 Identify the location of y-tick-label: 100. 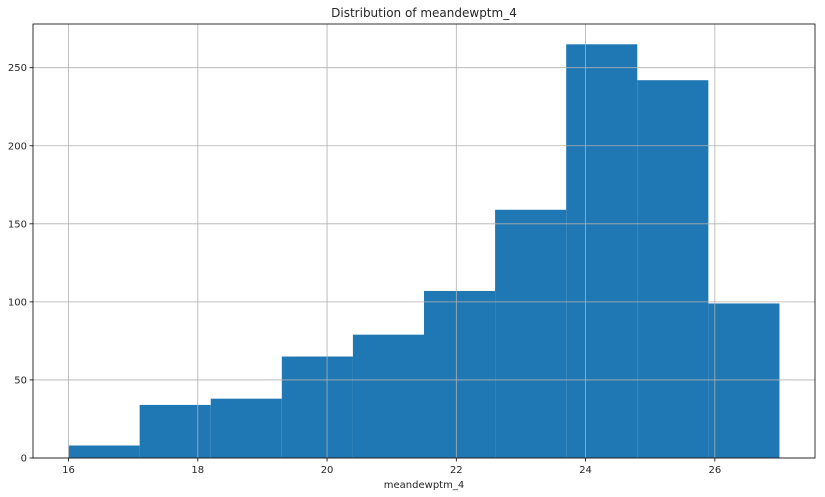
(17, 302).